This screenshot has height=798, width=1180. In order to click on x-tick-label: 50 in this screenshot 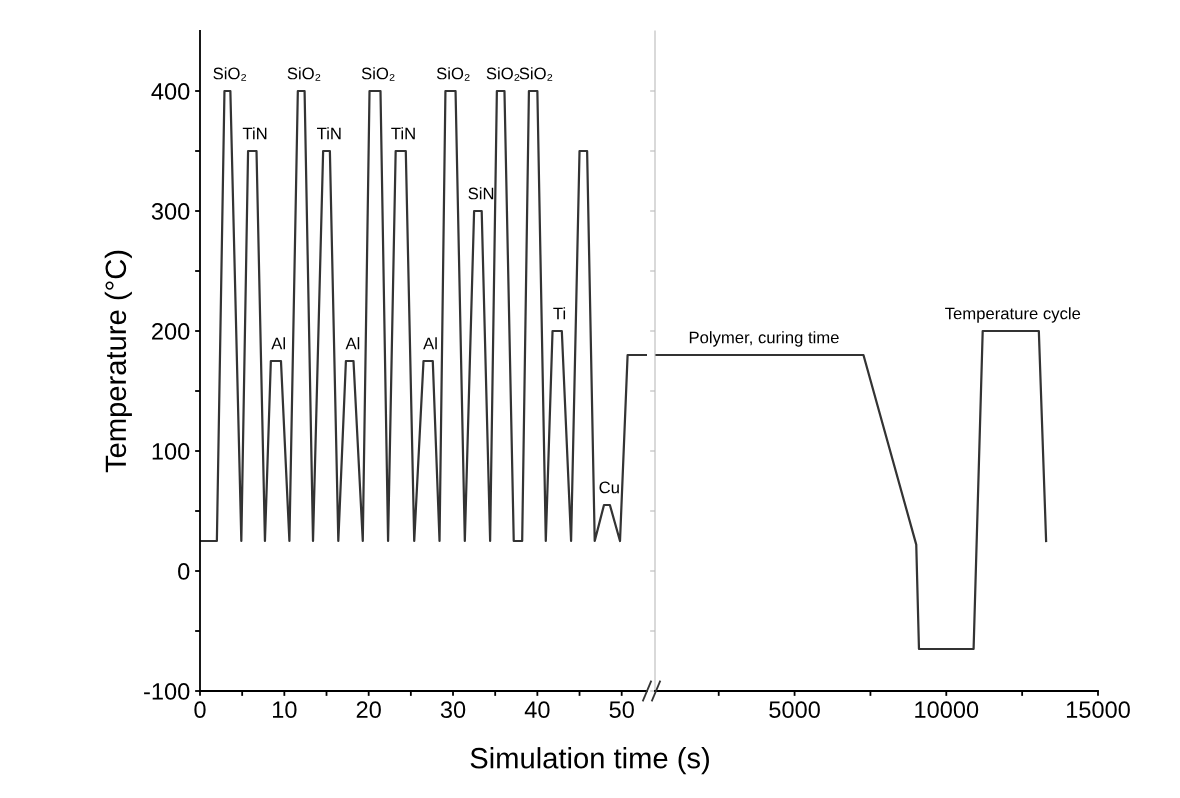, I will do `click(621, 710)`.